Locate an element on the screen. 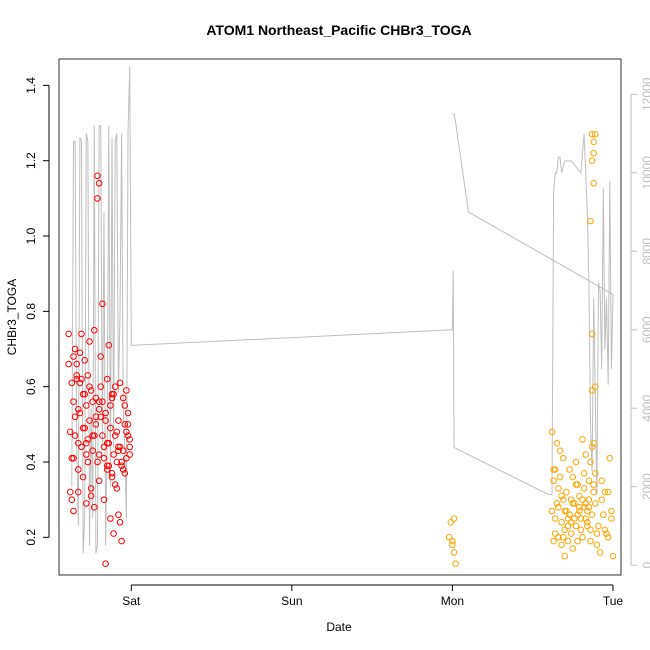 The width and height of the screenshot is (650, 650). chart-title: ATOM1 Northeast_Pacific CHBr3_TOGA is located at coordinates (338, 30).